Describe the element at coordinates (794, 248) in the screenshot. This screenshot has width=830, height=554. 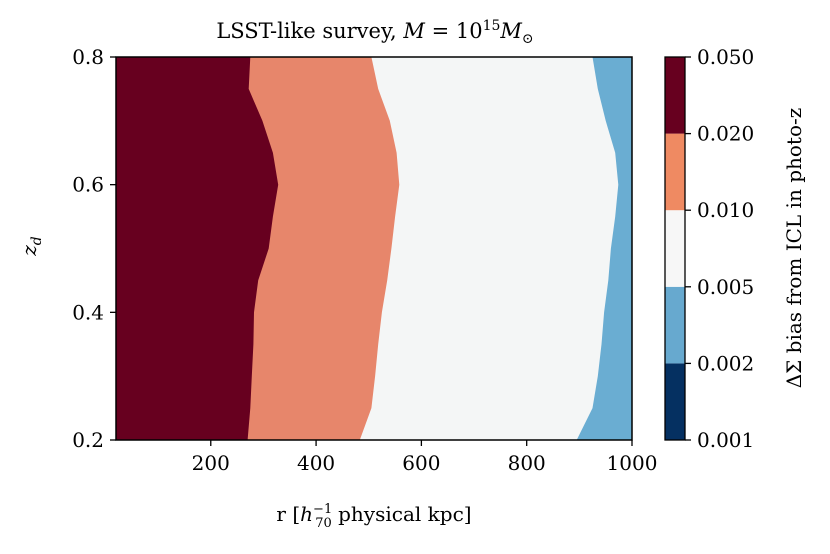
I see `colorbar-label: ΔΣ bias from ICL in photo-z` at that location.